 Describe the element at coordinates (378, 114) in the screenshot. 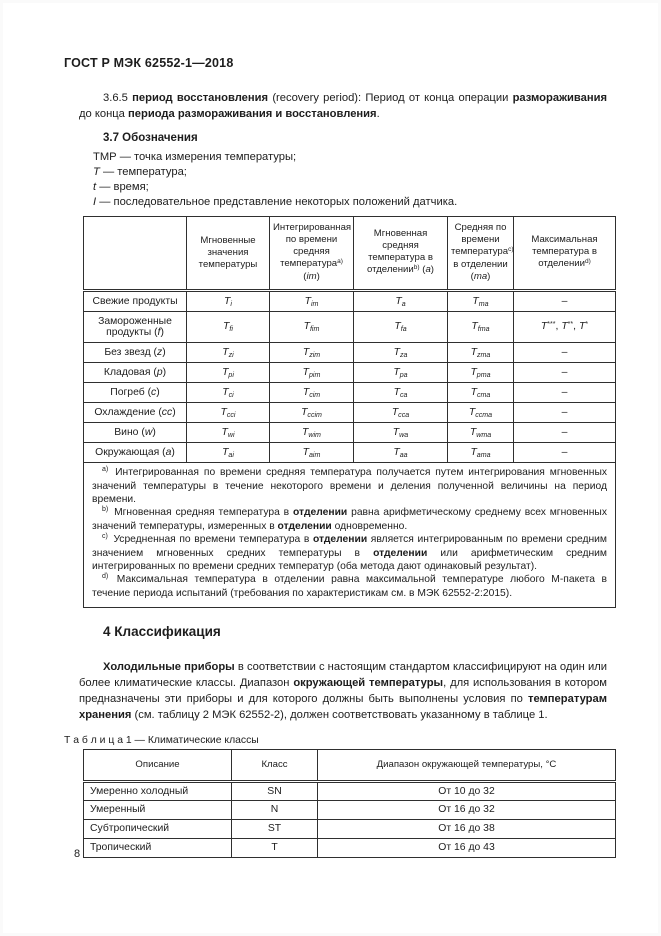

I see `text-run: .` at that location.